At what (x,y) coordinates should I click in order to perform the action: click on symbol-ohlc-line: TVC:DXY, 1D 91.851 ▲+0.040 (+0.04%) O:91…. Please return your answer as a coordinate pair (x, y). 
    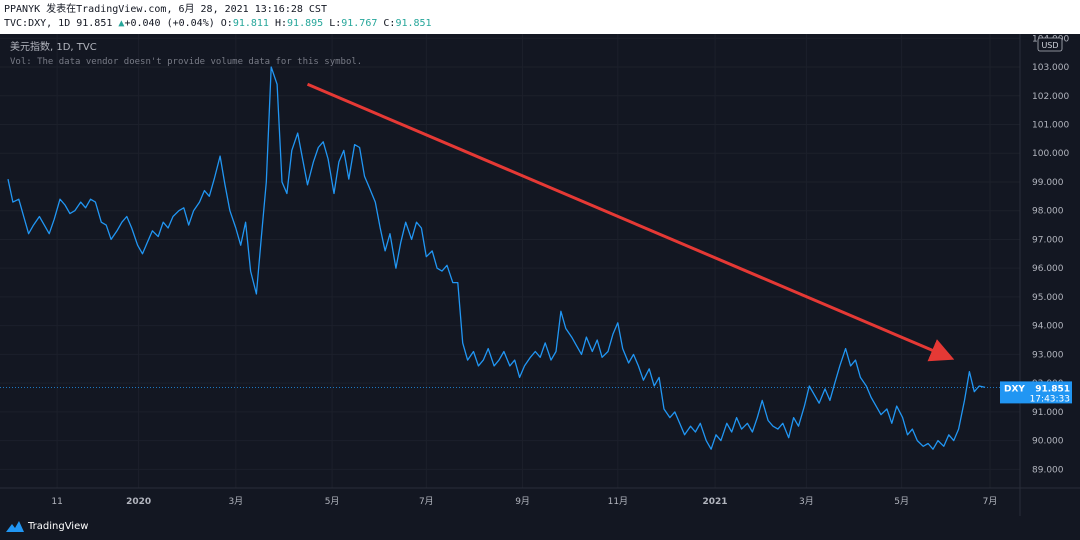
    Looking at the image, I should click on (218, 24).